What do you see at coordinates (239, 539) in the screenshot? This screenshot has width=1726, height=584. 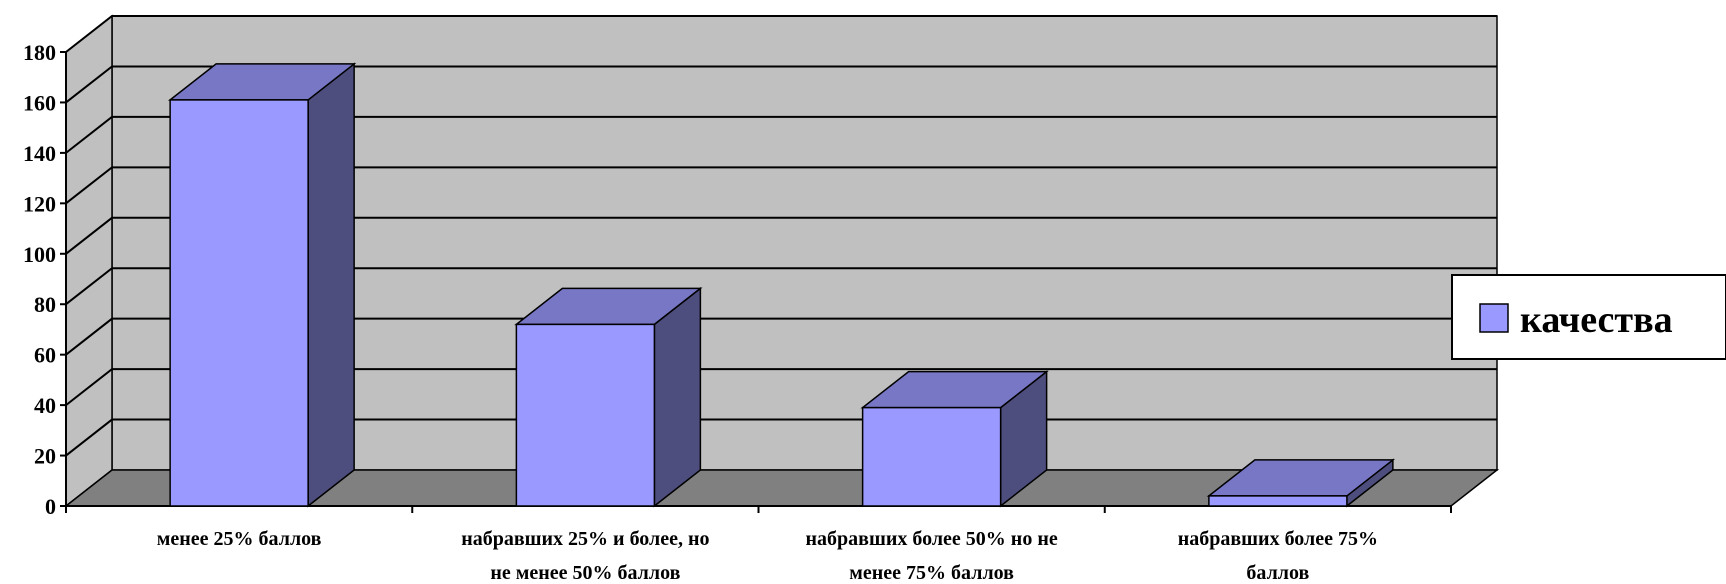 I see `x-category-label: менее 25% баллов` at bounding box center [239, 539].